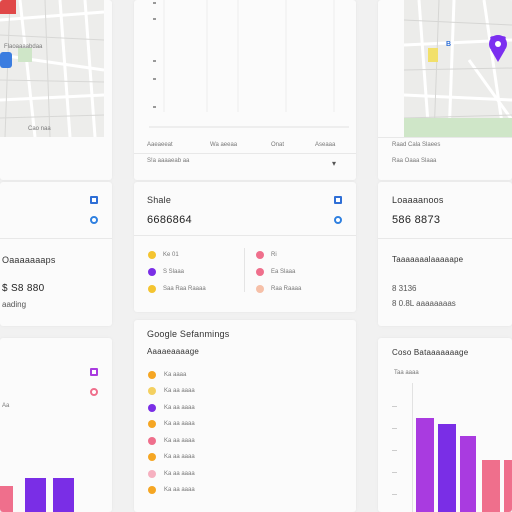  I want to click on legend-label: Ke 01, so click(171, 255).